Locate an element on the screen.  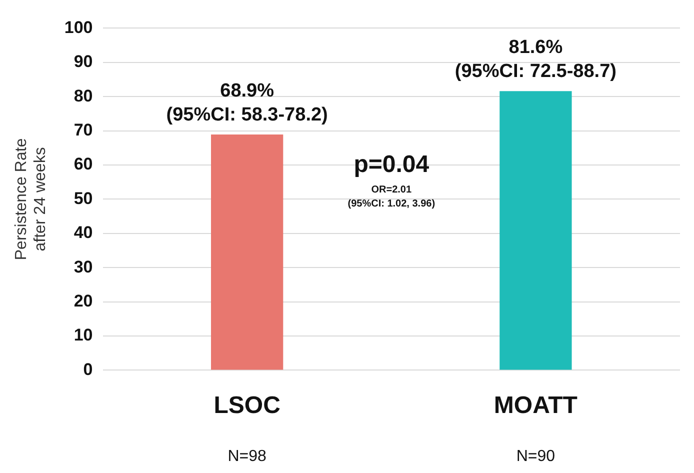
y-tick-label: 0 is located at coordinates (88, 369).